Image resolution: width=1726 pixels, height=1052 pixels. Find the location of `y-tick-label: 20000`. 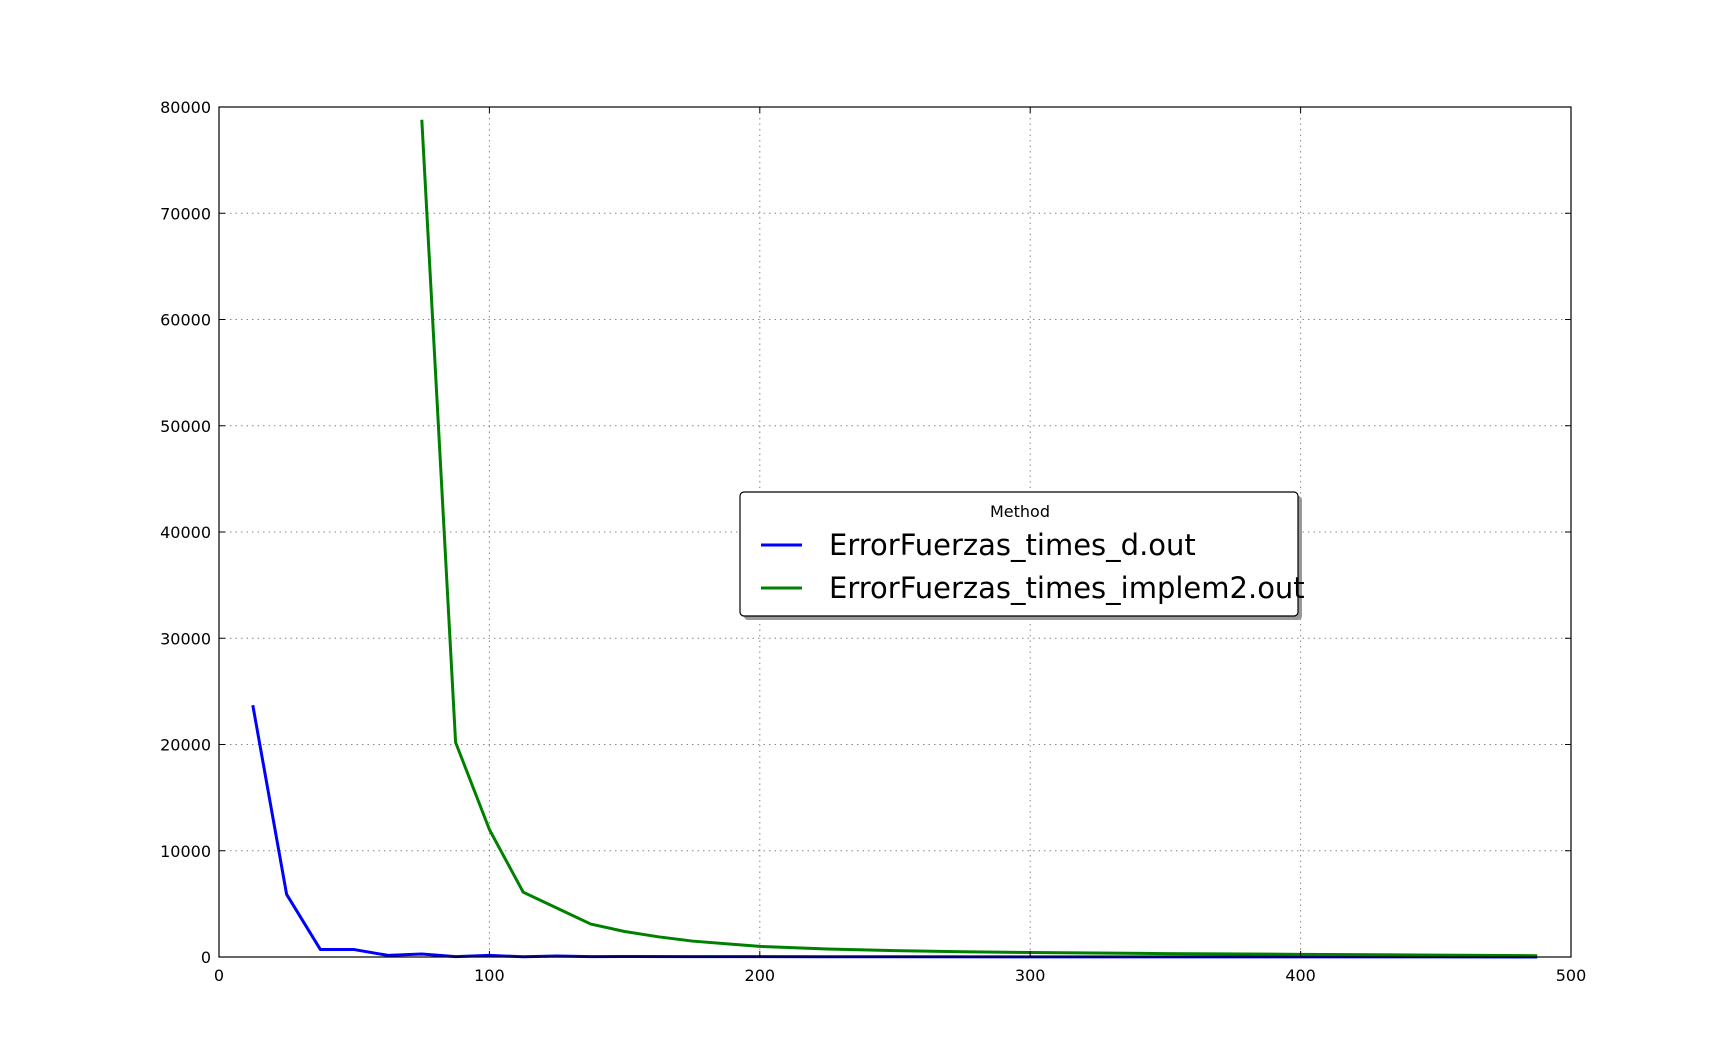

y-tick-label: 20000 is located at coordinates (185, 745).